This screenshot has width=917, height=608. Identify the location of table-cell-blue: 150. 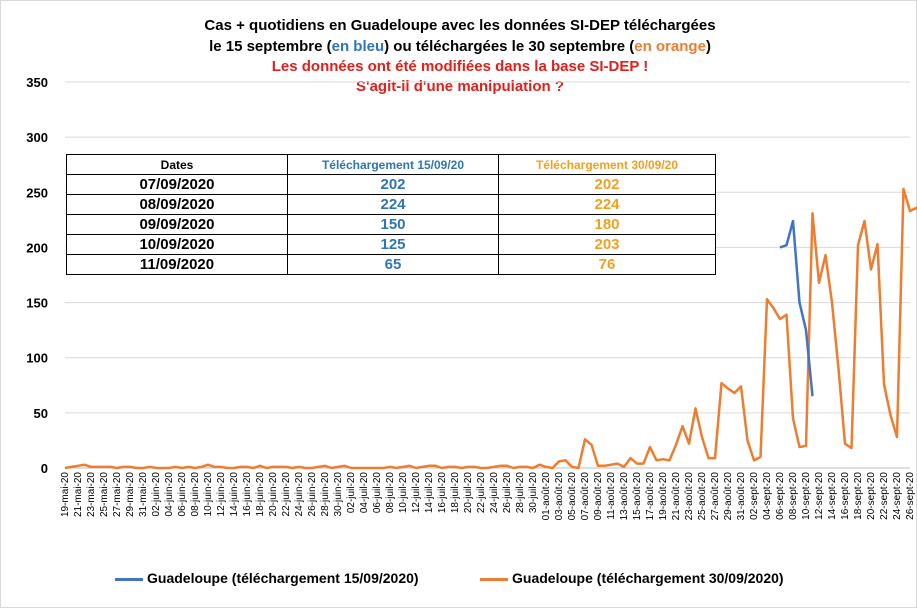
(393, 224).